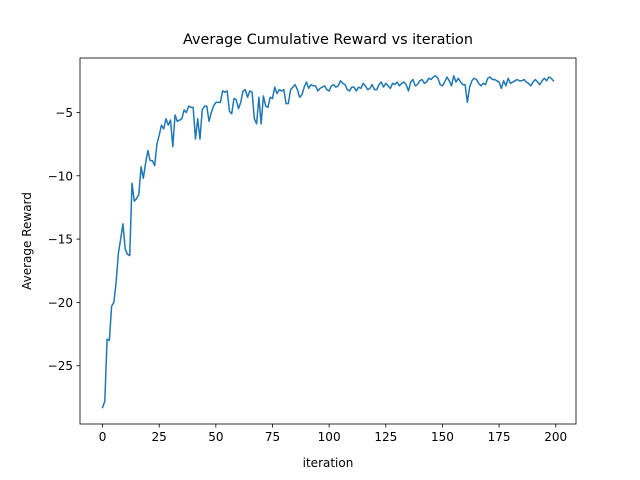 The height and width of the screenshot is (480, 640). Describe the element at coordinates (60, 176) in the screenshot. I see `y-tick-label: −10` at that location.